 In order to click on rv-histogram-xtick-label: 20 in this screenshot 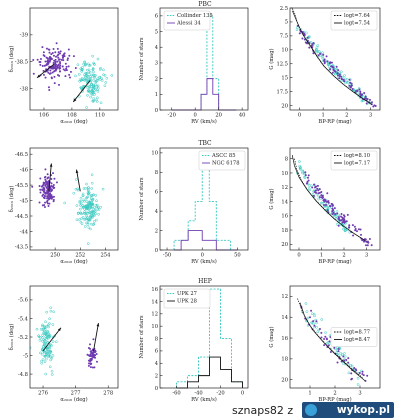, I will do `click(218, 116)`.